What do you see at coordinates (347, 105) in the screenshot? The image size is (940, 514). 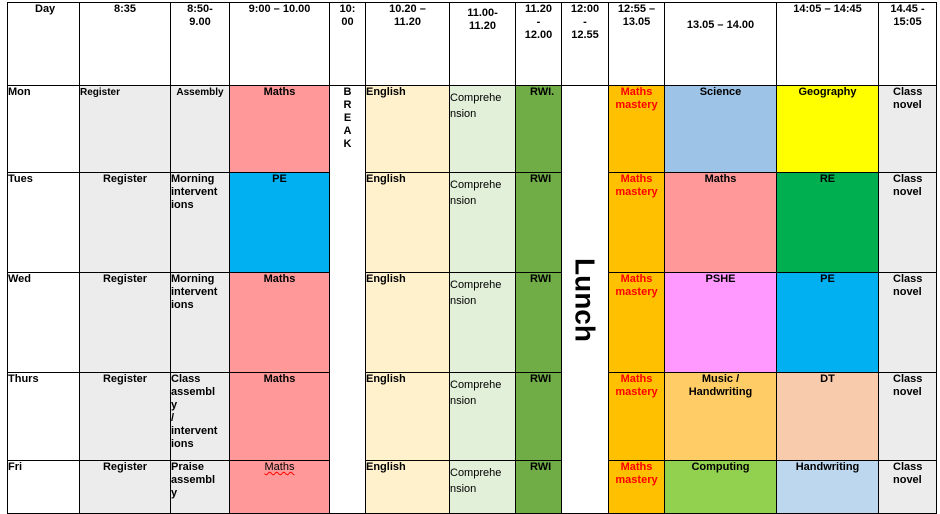 I see `break-letter: R` at bounding box center [347, 105].